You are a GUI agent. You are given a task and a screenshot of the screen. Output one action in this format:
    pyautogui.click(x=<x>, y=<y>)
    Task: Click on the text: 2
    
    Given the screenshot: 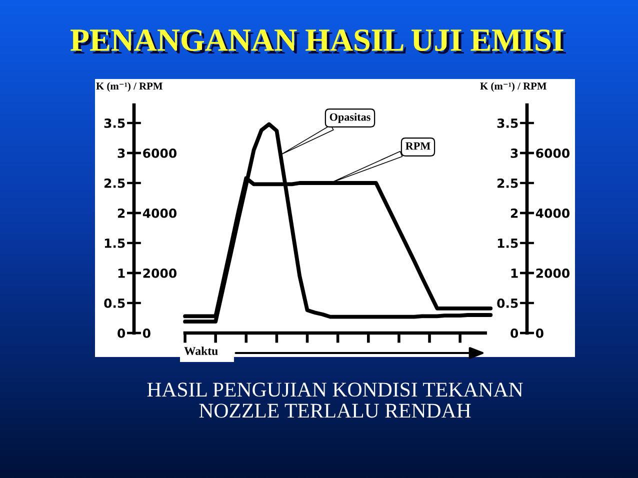 What is the action you would take?
    pyautogui.click(x=514, y=213)
    